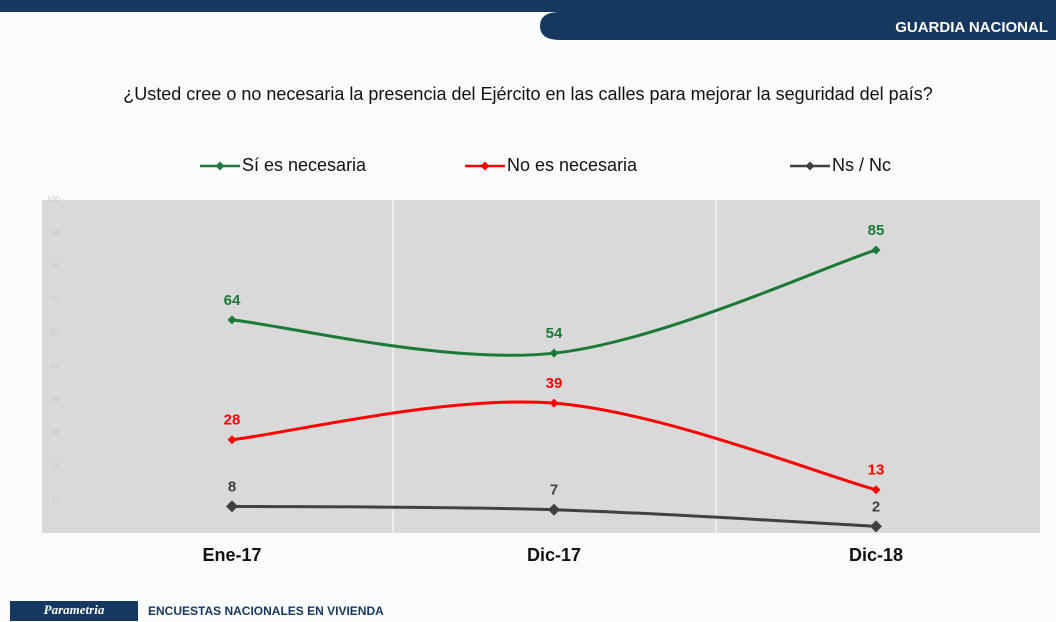 Image resolution: width=1056 pixels, height=622 pixels. I want to click on data-label: 28, so click(232, 420).